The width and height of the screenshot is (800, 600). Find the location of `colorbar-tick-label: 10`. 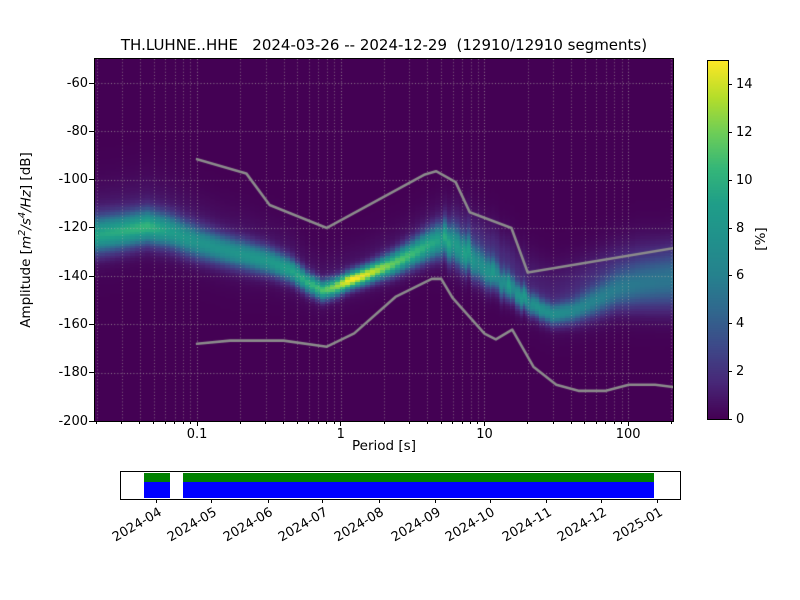

colorbar-tick-label: 10 is located at coordinates (744, 180).